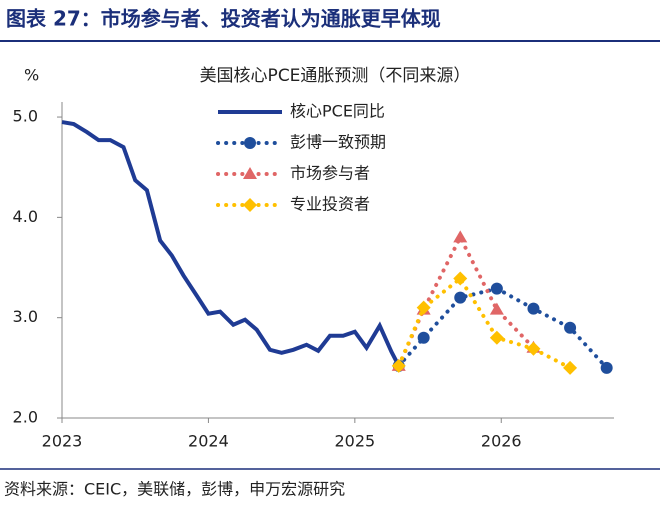  Describe the element at coordinates (354, 441) in the screenshot. I see `x-tick-label: 2025` at that location.